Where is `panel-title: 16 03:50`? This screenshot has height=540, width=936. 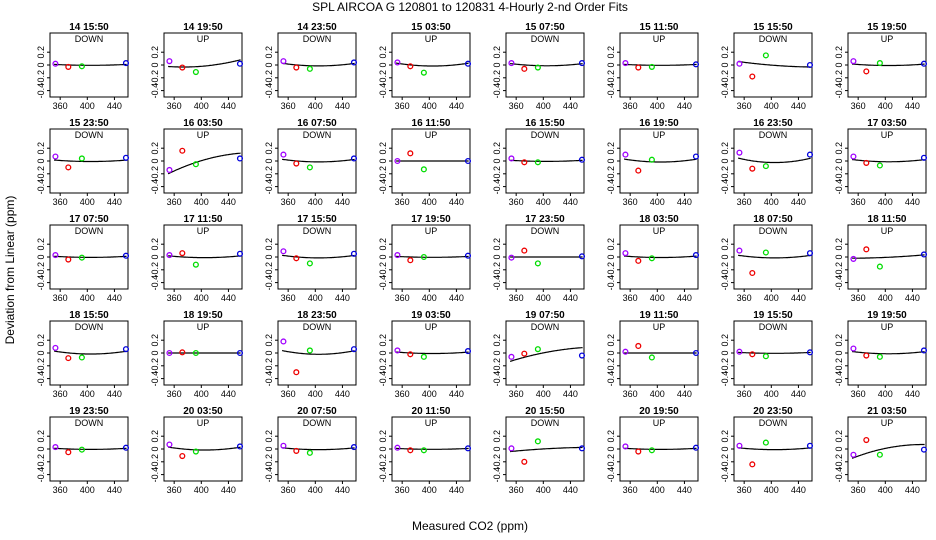
panel-title: 16 03:50 is located at coordinates (203, 123).